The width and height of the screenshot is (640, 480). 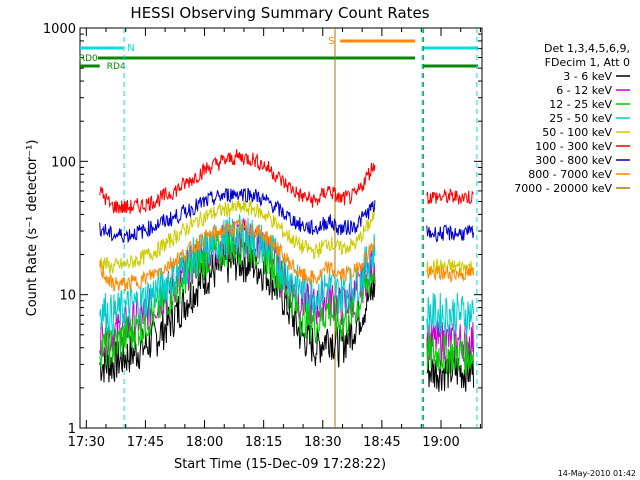 What do you see at coordinates (263, 442) in the screenshot?
I see `x-tick-label: 18:15` at bounding box center [263, 442].